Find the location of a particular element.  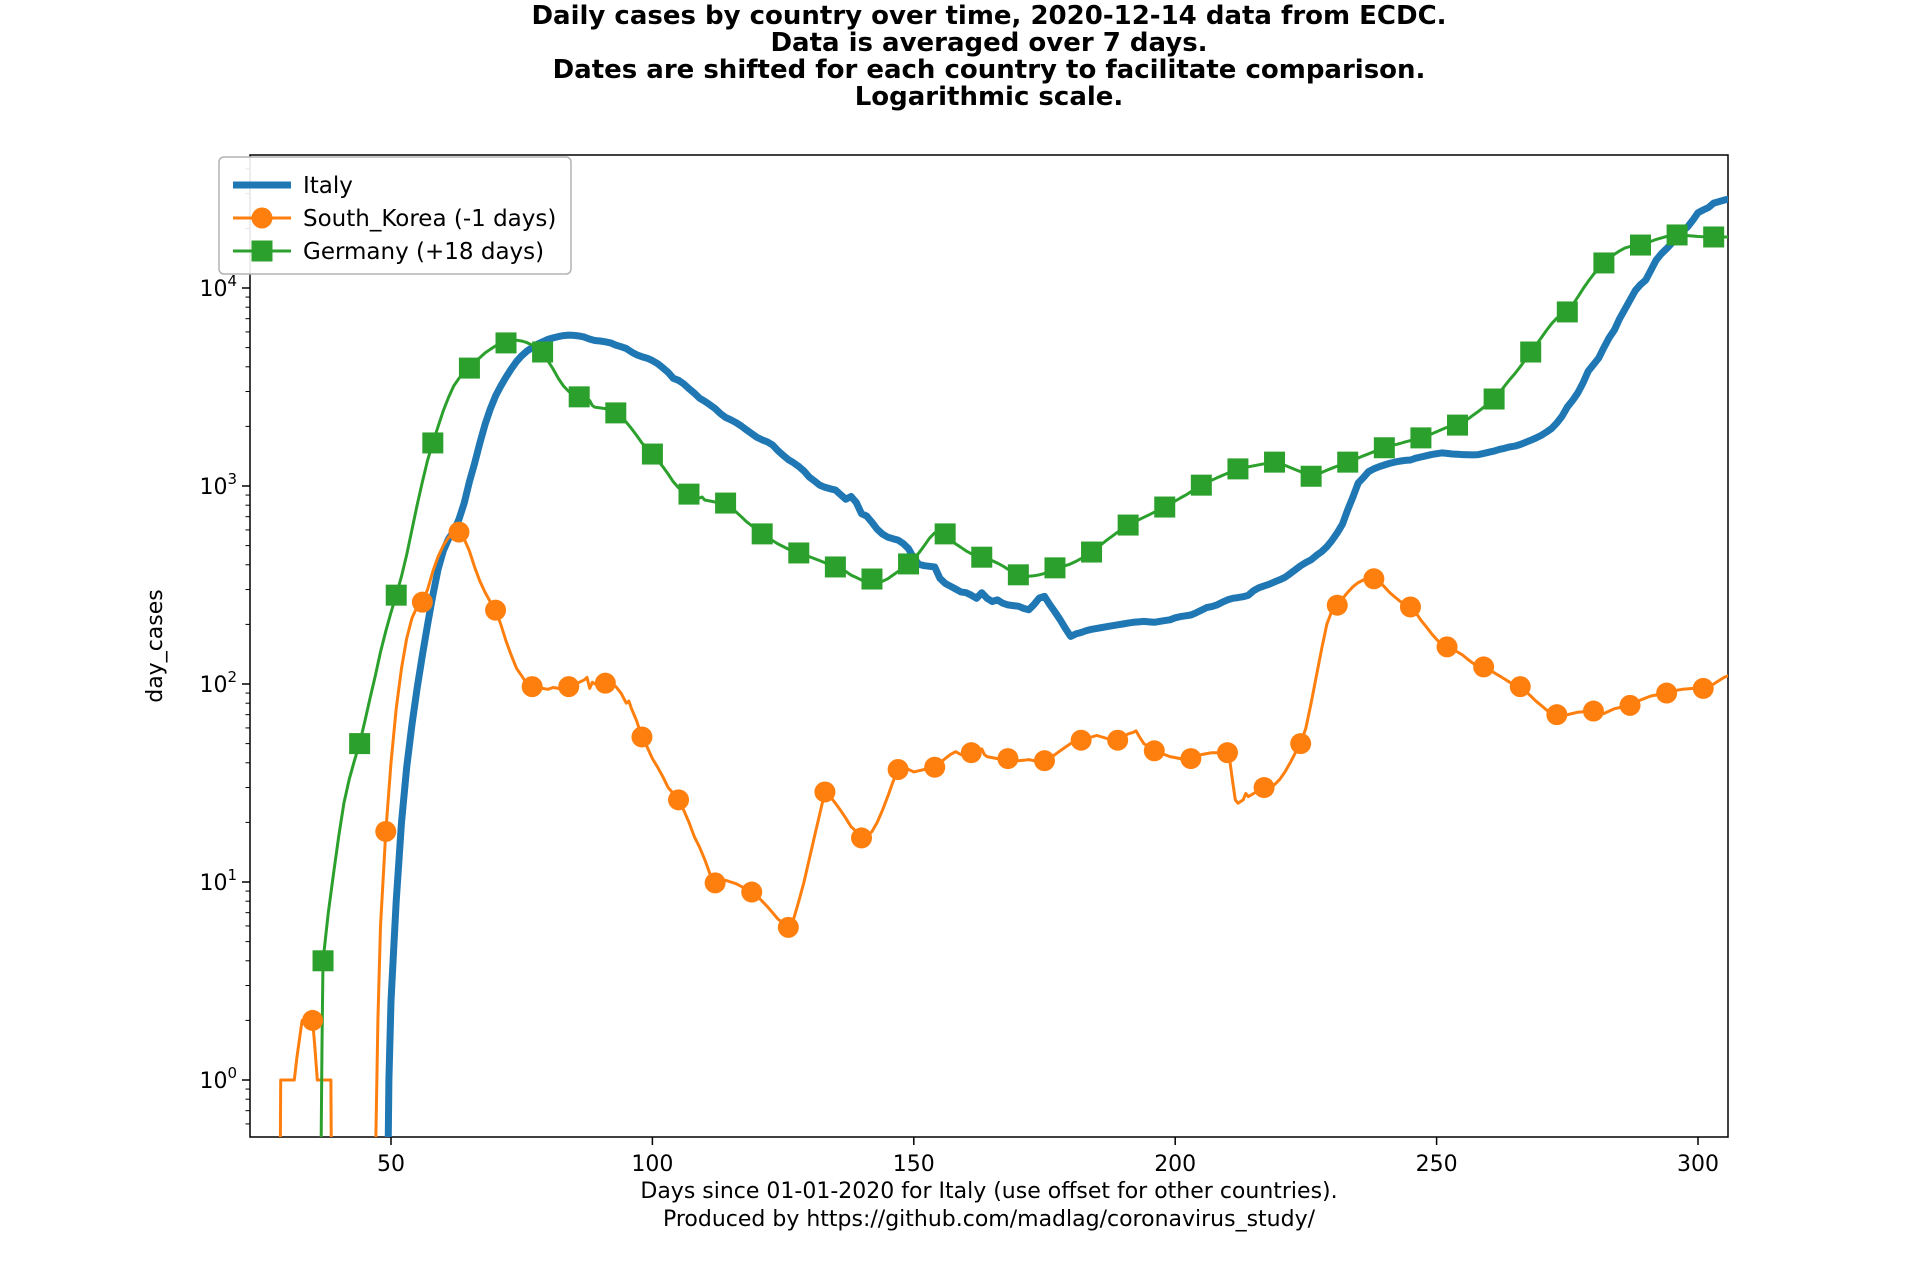

x-tick-label: 100 is located at coordinates (652, 1164).